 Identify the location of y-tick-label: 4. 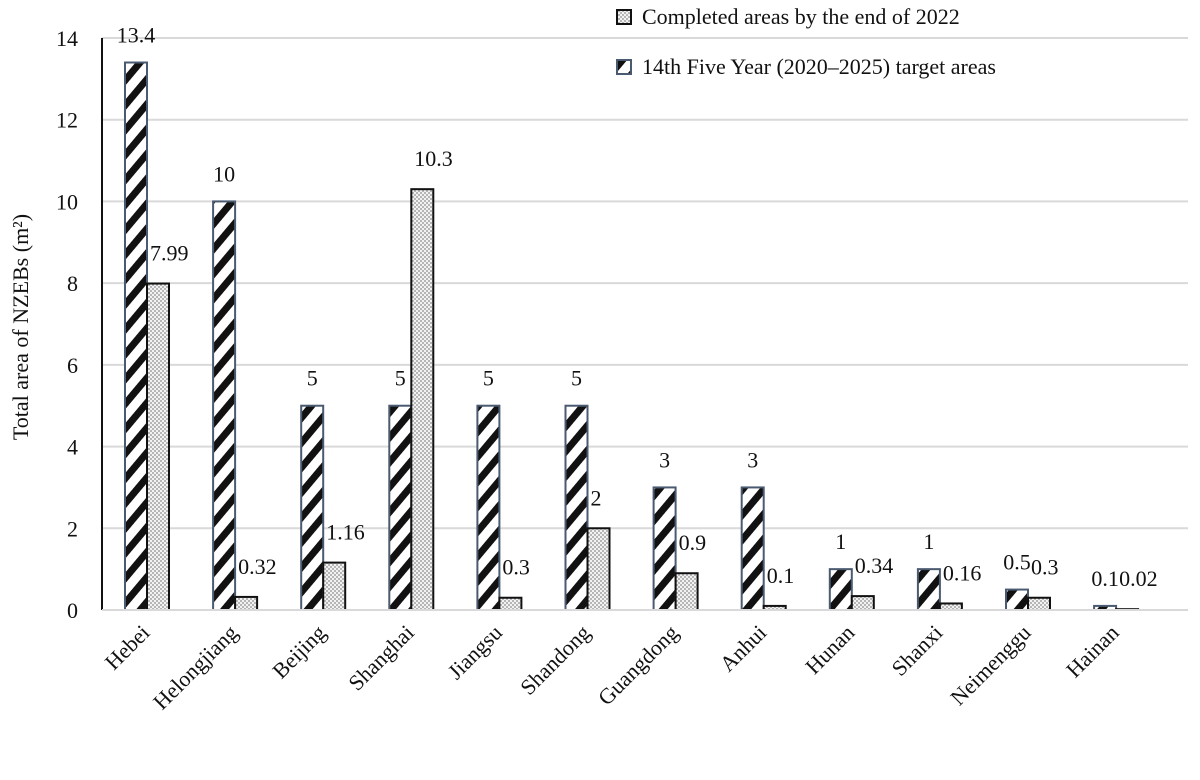
(72, 447).